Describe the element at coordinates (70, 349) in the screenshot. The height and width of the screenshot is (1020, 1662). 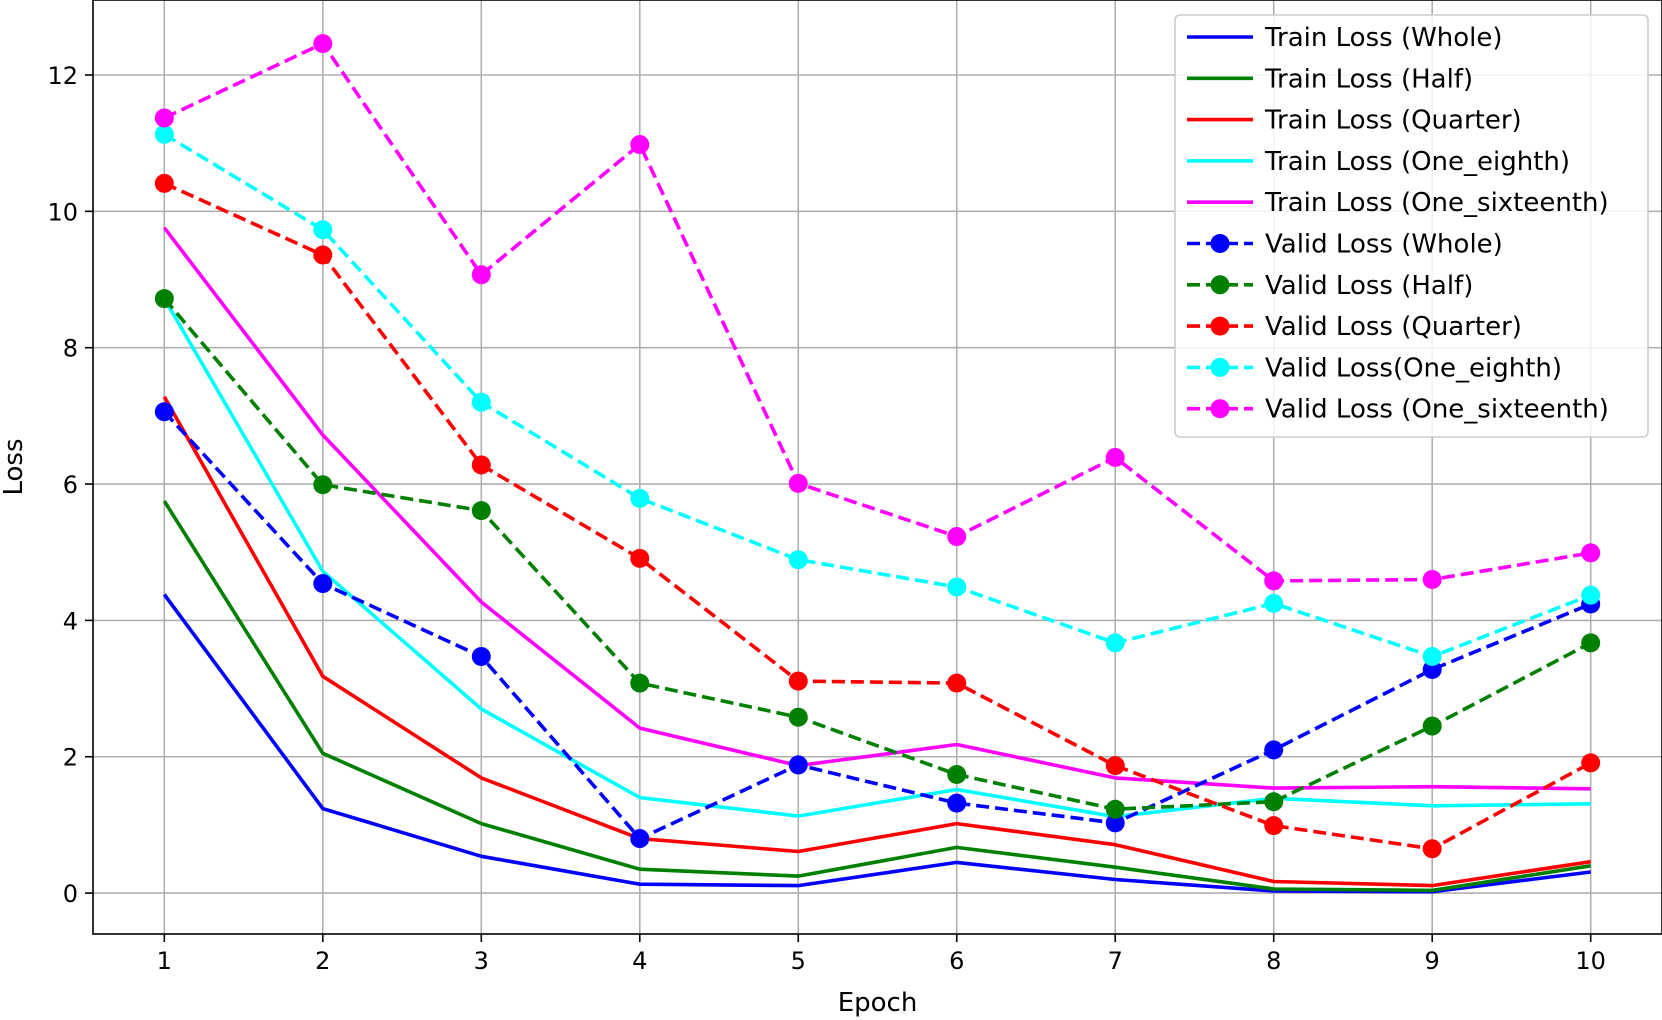
I see `y-tick-label: 8` at that location.